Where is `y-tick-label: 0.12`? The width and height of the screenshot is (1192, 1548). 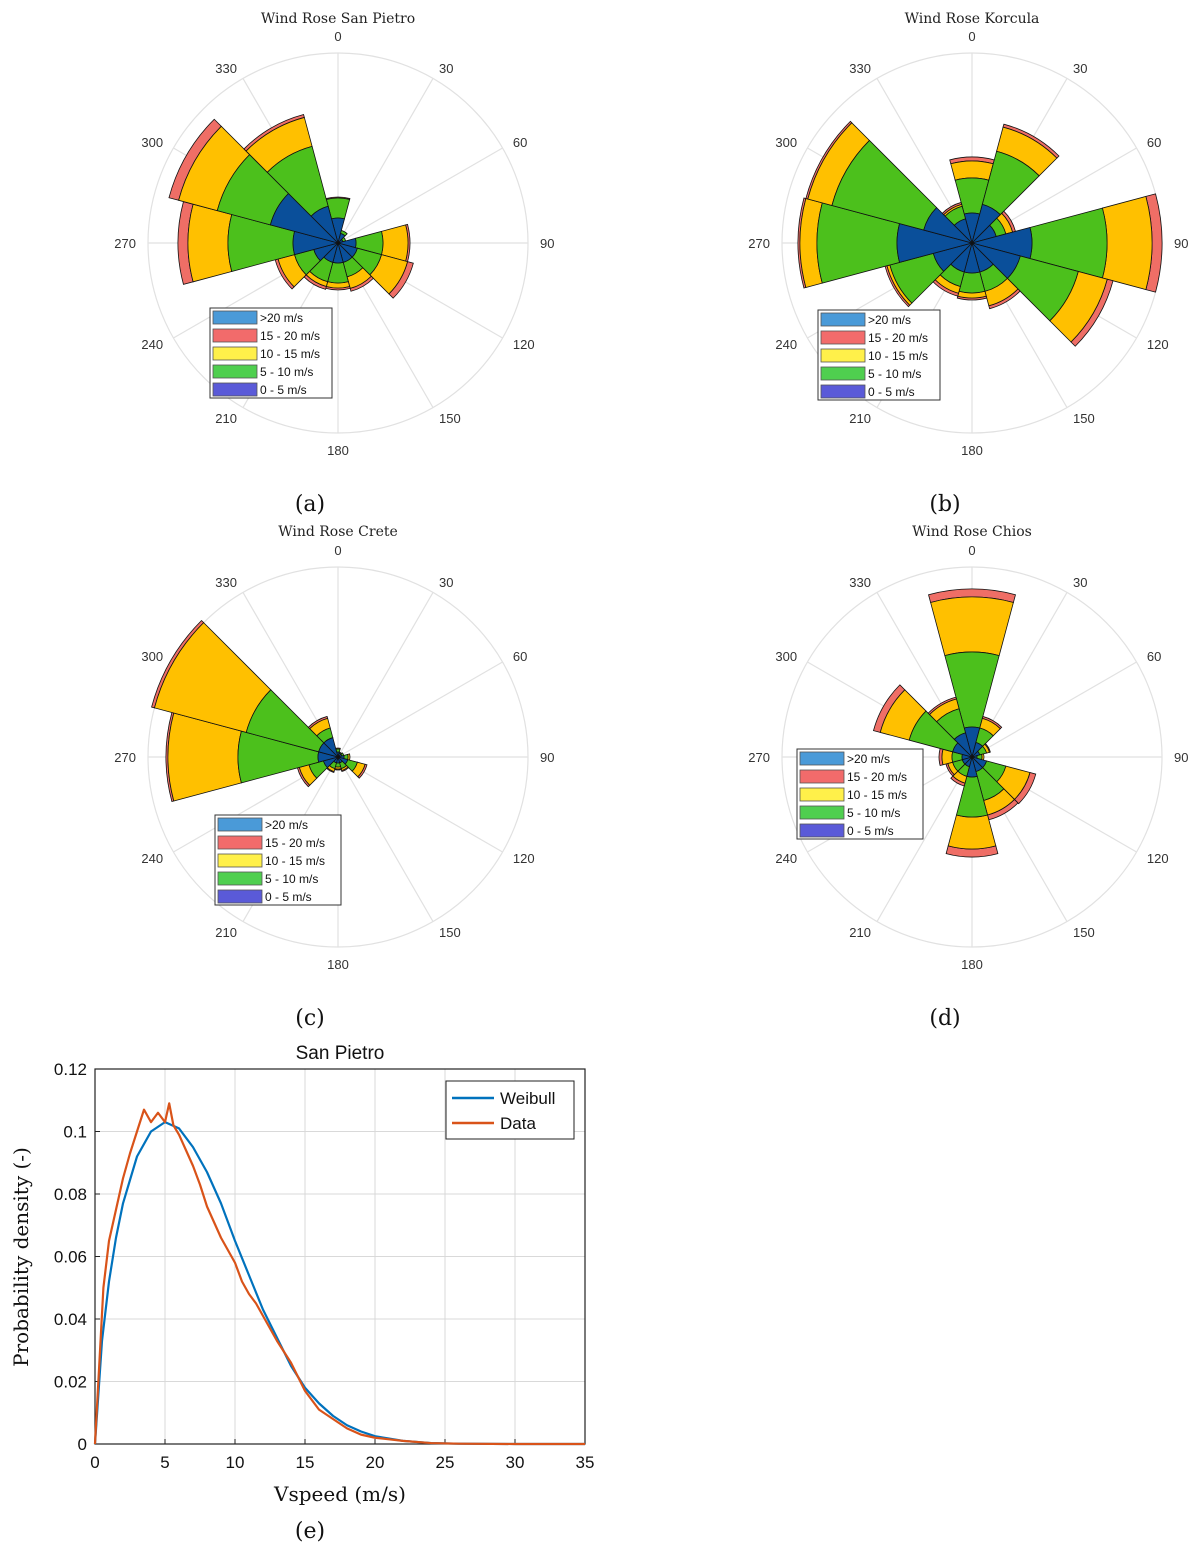
y-tick-label: 0.12 is located at coordinates (70, 1069).